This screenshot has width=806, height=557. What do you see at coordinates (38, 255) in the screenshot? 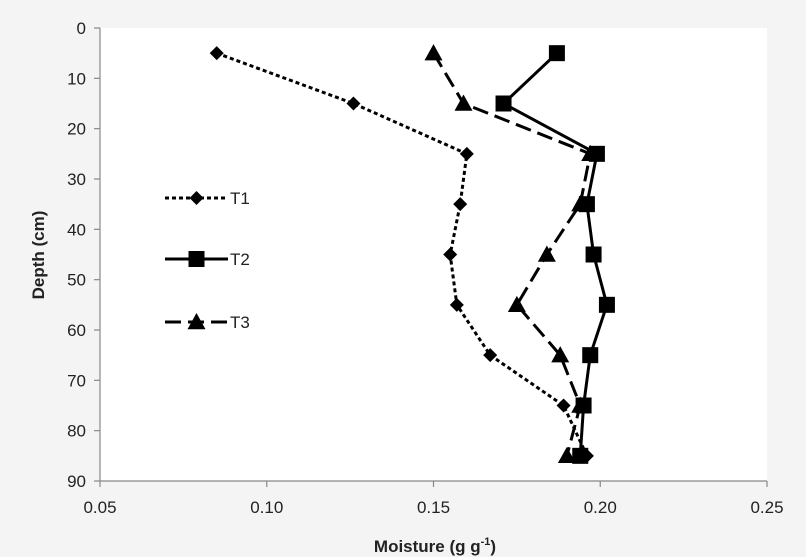
I see `y-axis-title: Depth (cm)` at bounding box center [38, 255].